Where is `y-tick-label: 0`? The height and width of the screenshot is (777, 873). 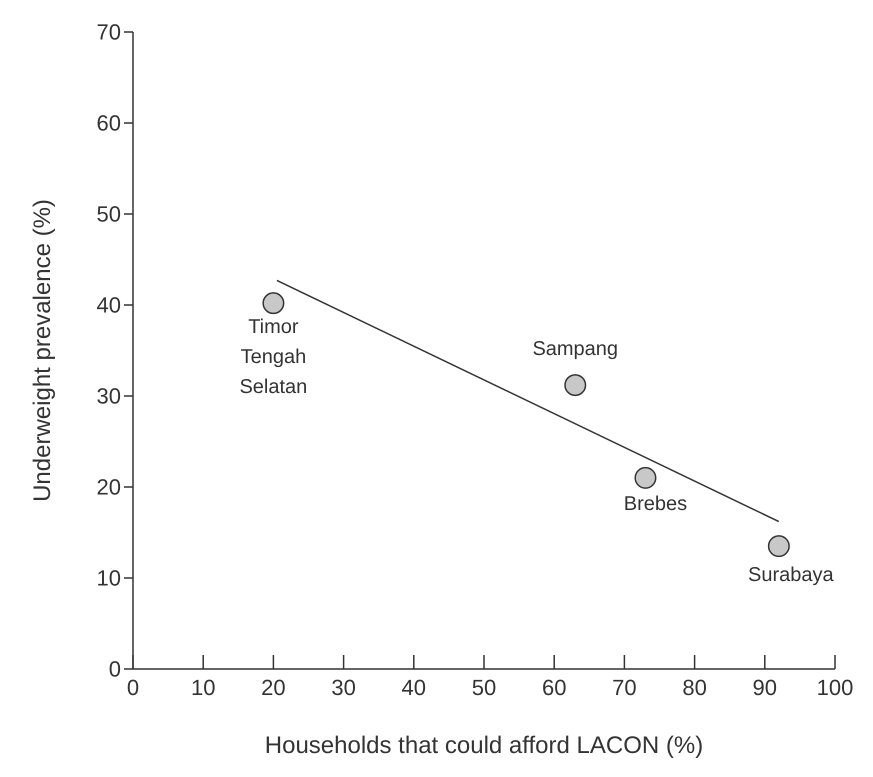
y-tick-label: 0 is located at coordinates (114, 669).